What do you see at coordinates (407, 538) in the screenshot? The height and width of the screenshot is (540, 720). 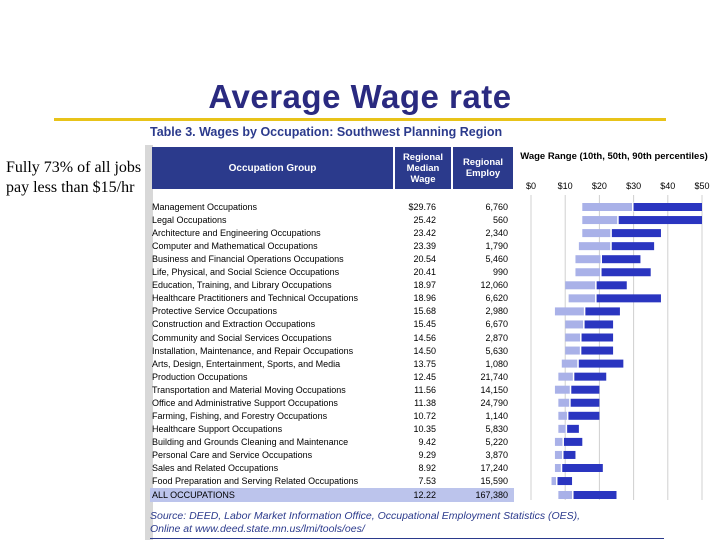 I see `bottom-rule` at bounding box center [407, 538].